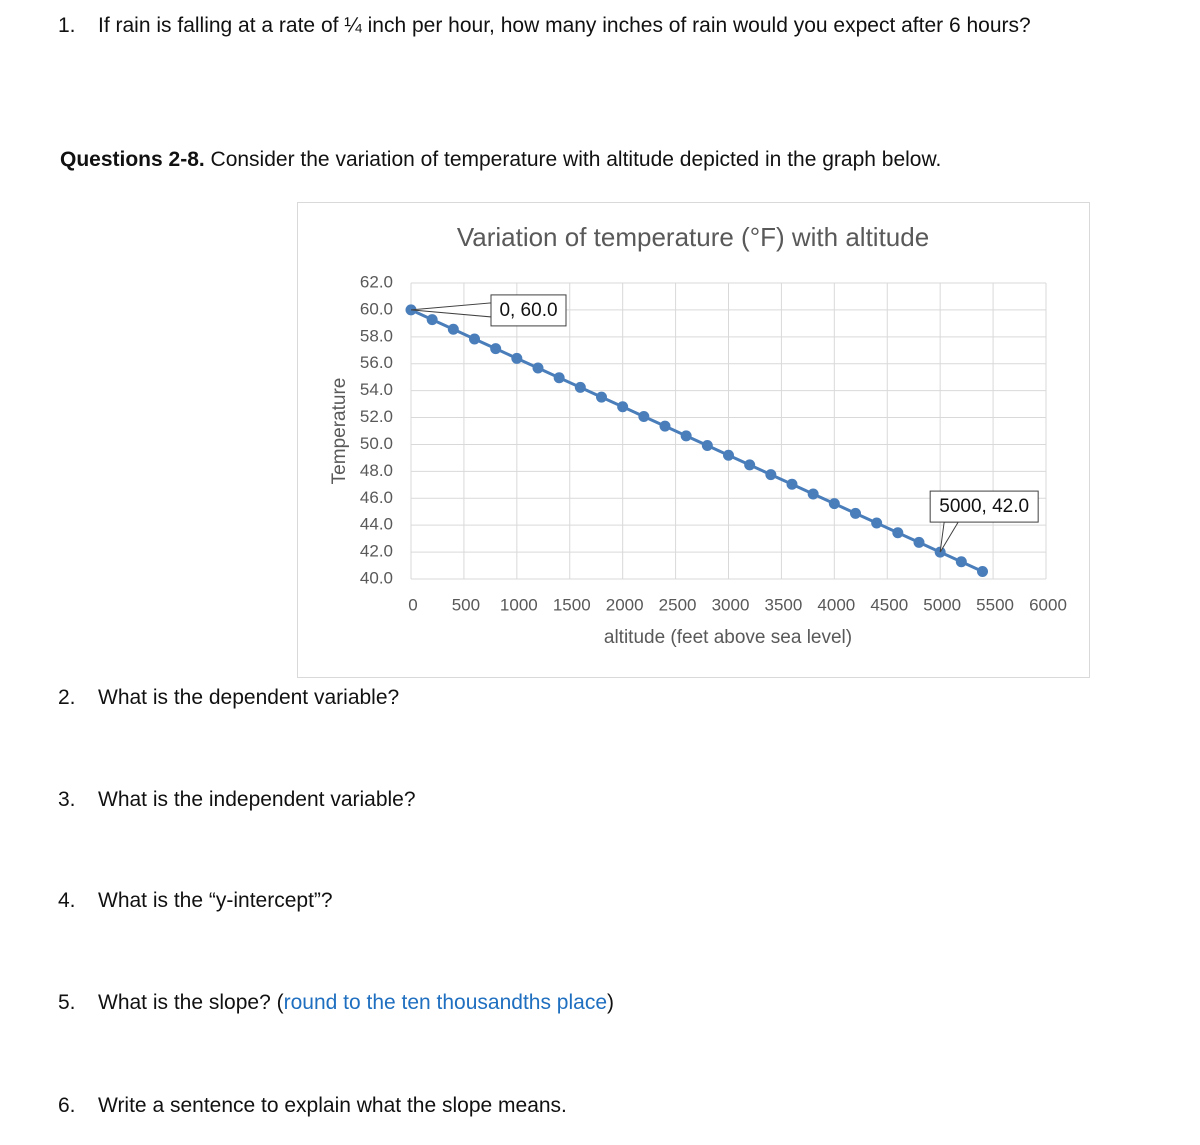 The height and width of the screenshot is (1145, 1200). What do you see at coordinates (376, 443) in the screenshot?
I see `y-tick-label: 50.0` at bounding box center [376, 443].